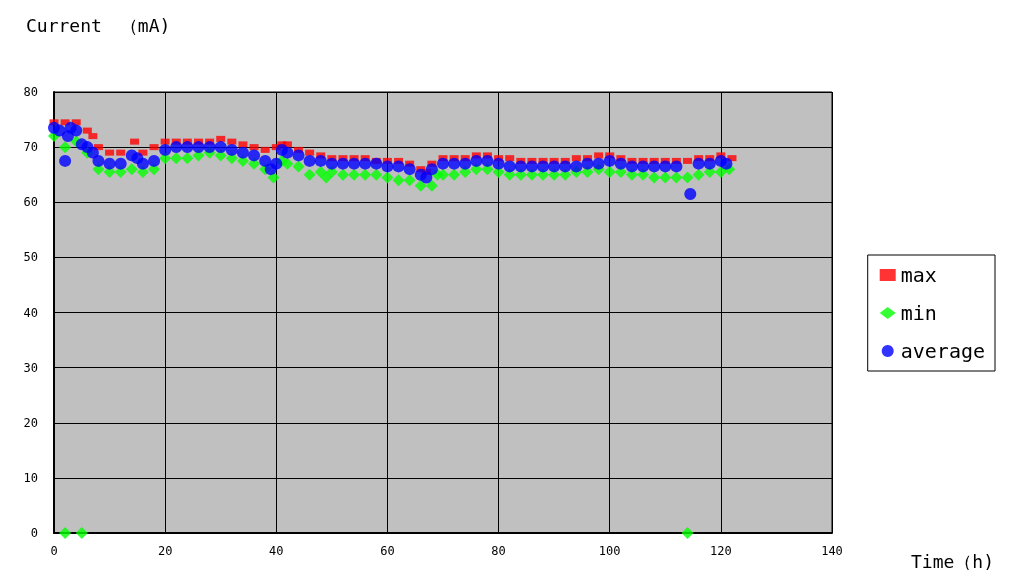  Describe the element at coordinates (918, 313) in the screenshot. I see `legend-label: min` at that location.